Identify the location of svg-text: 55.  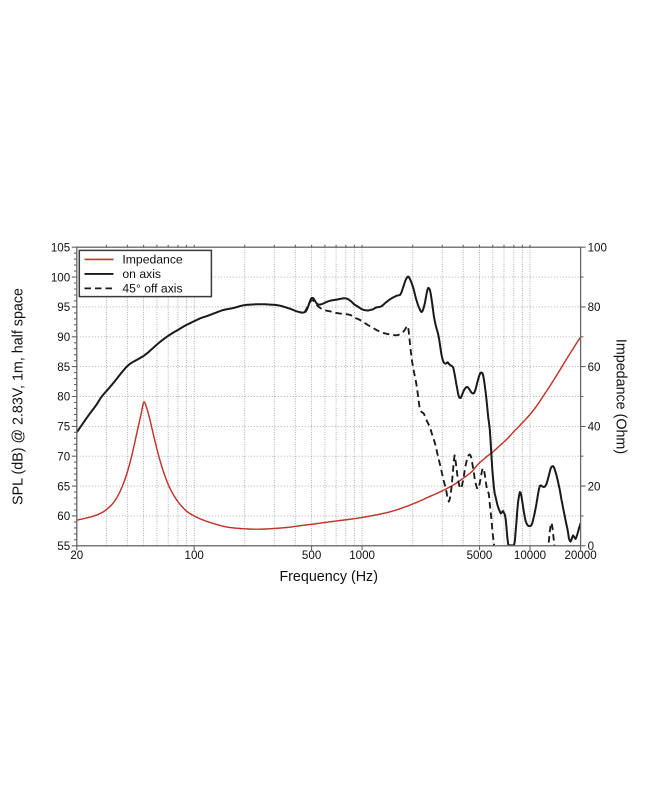
(63, 546).